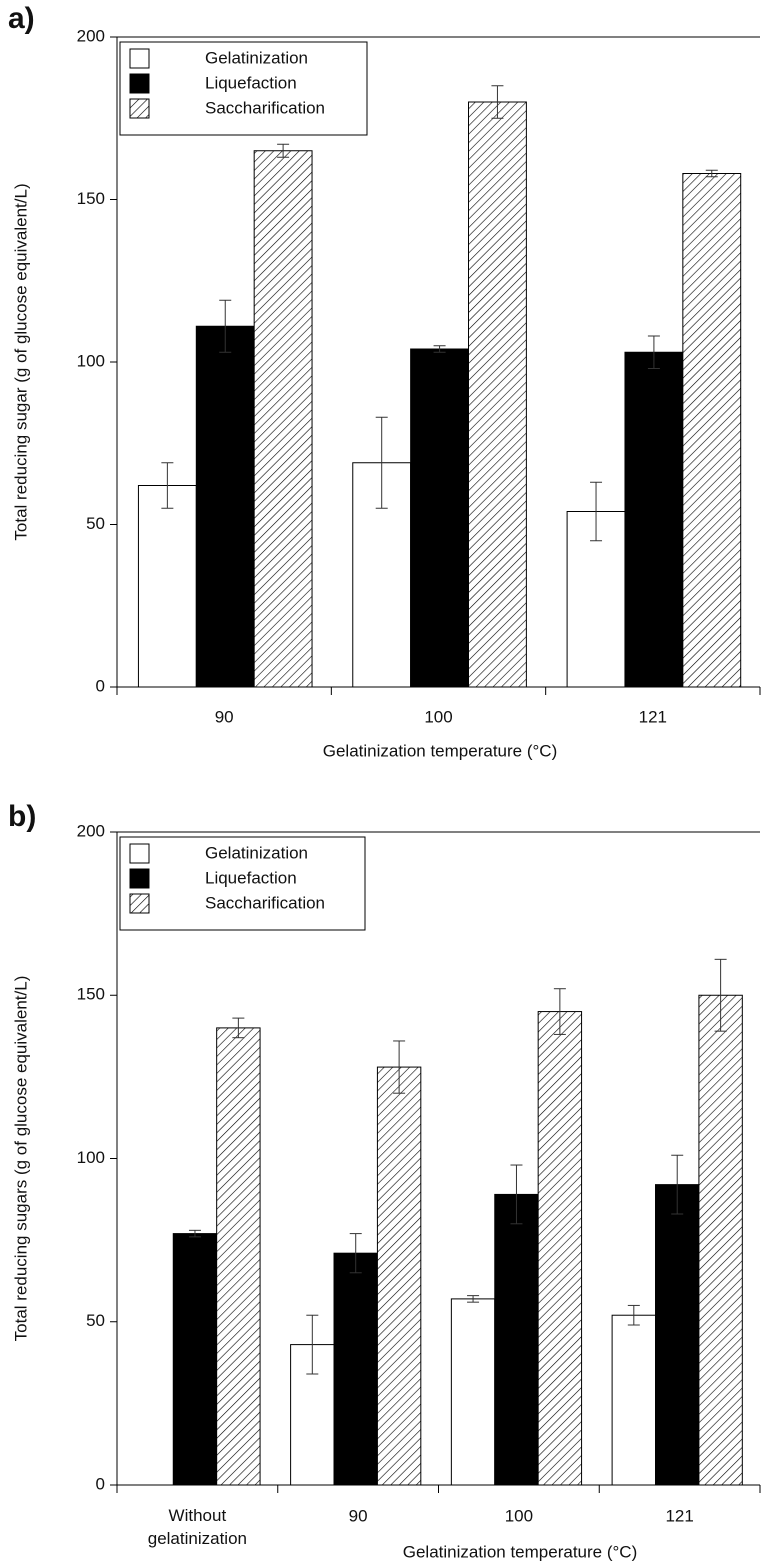 This screenshot has height=1565, width=761. I want to click on x-tick-label-line: Without, so click(198, 1515).